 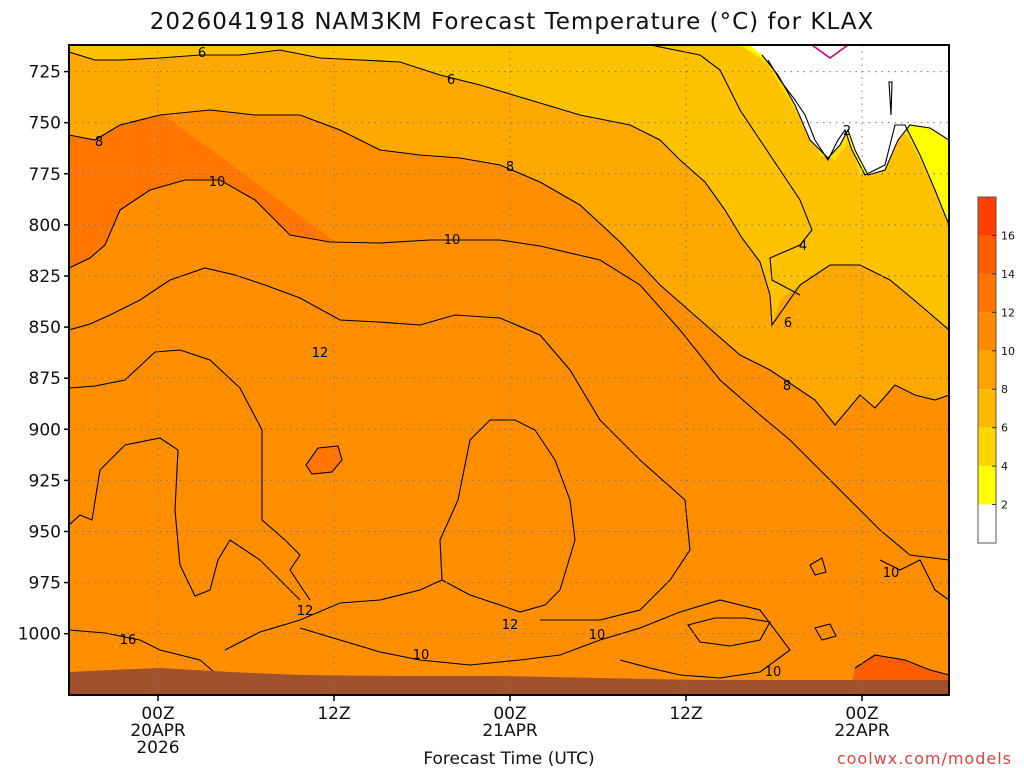 What do you see at coordinates (45, 532) in the screenshot?
I see `y-tick-label: 950` at bounding box center [45, 532].